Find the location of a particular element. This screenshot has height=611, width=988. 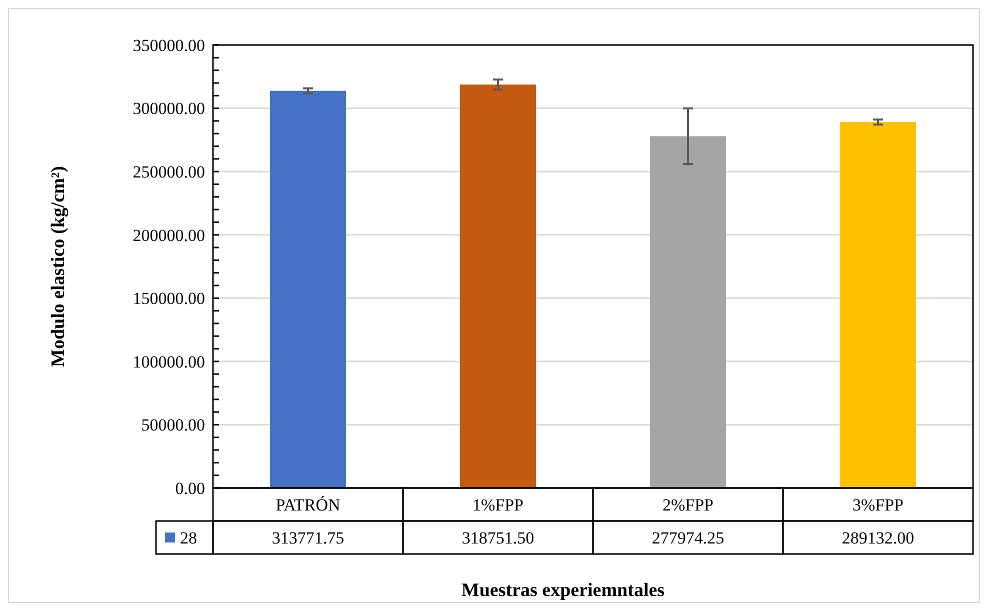

data-label: 313771.75 is located at coordinates (308, 538).